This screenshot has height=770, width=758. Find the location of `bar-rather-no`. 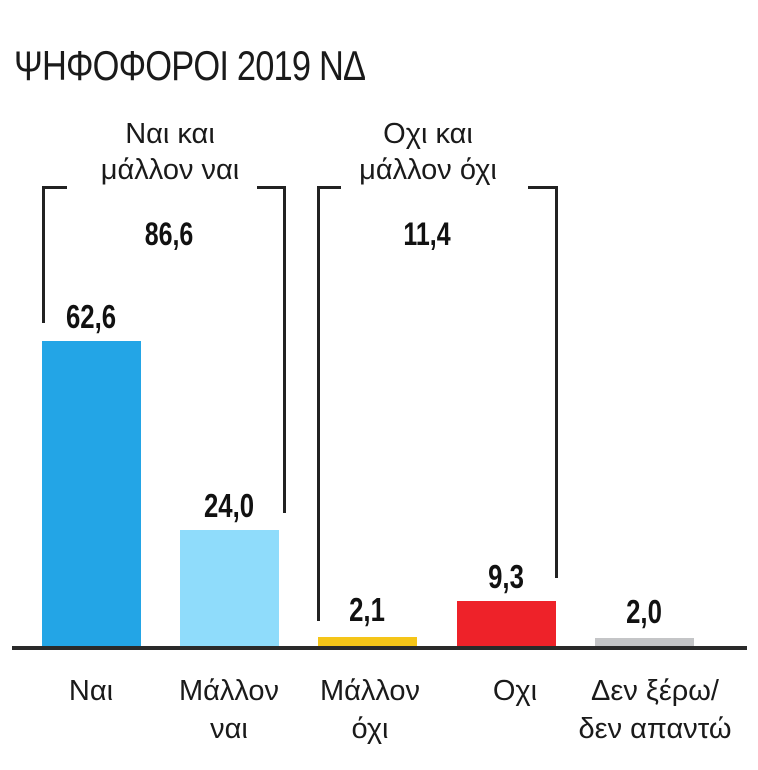

bar-rather-no is located at coordinates (367, 642).